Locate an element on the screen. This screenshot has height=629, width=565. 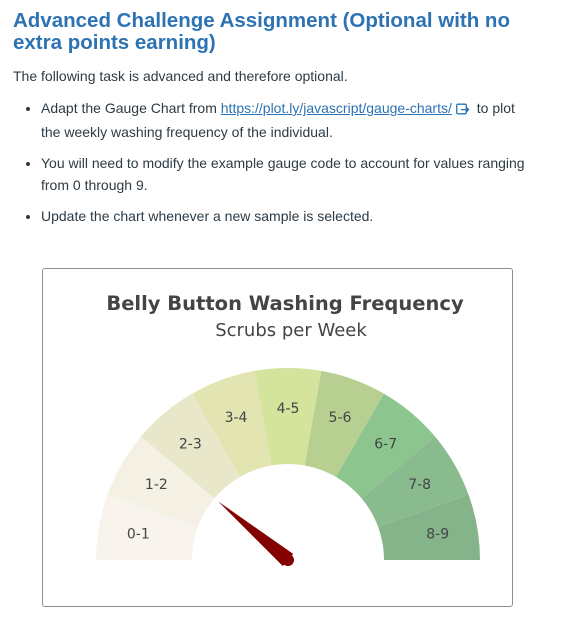
task-1-text-start: Adapt the Gauge Chart from is located at coordinates (131, 108).